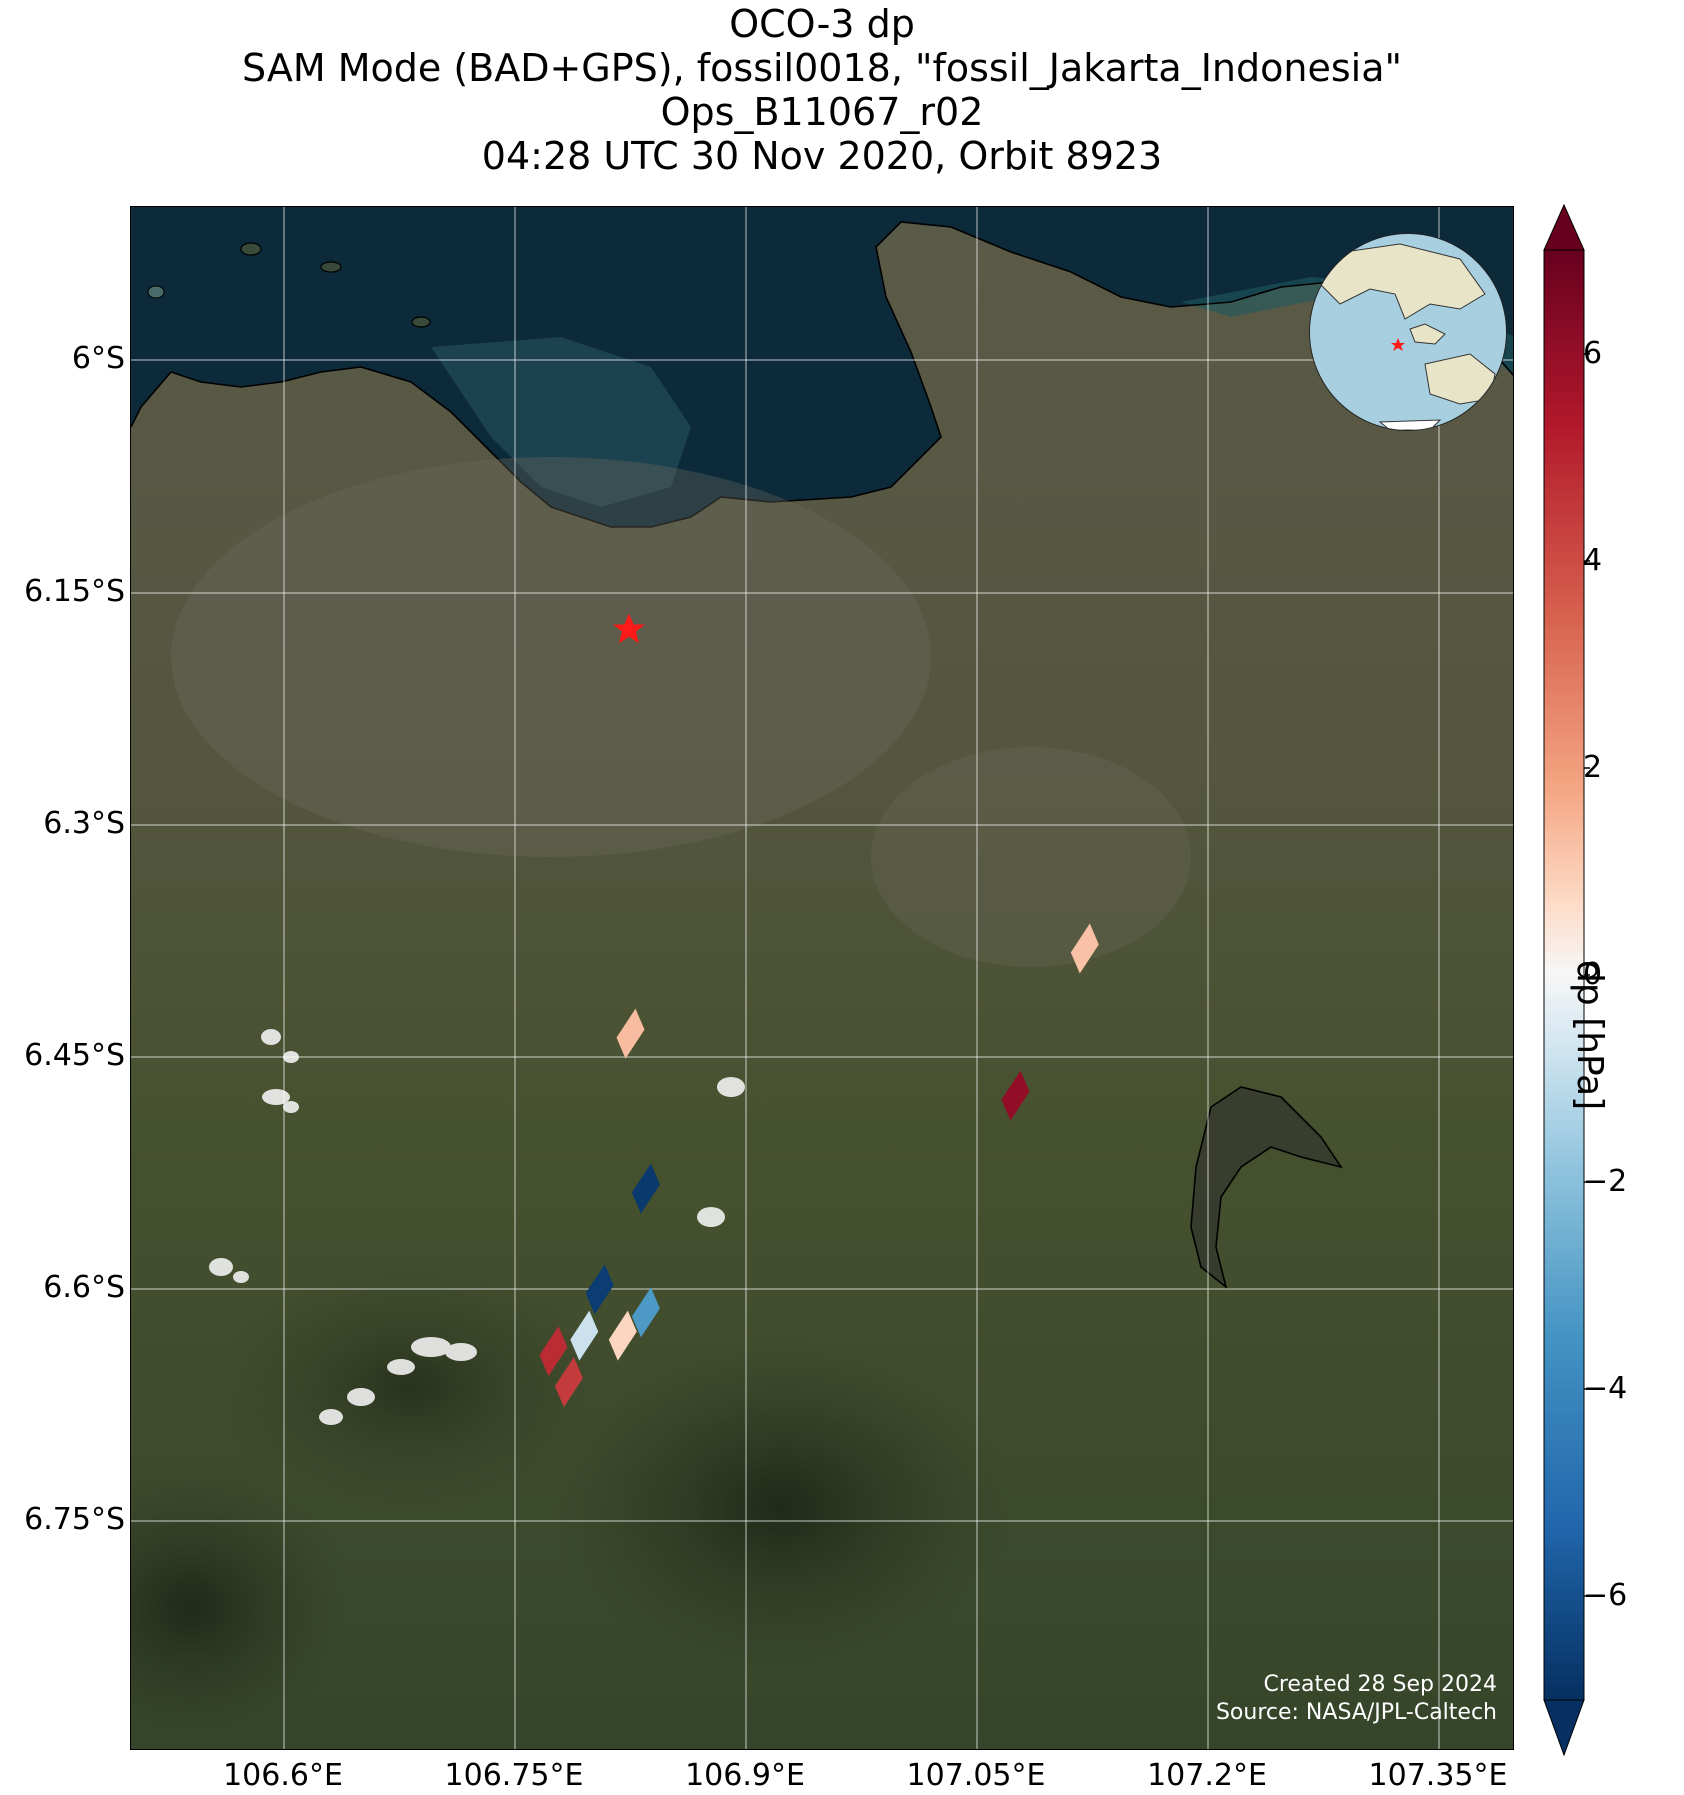  What do you see at coordinates (1593, 974) in the screenshot?
I see `colorbar-tick: 0` at bounding box center [1593, 974].